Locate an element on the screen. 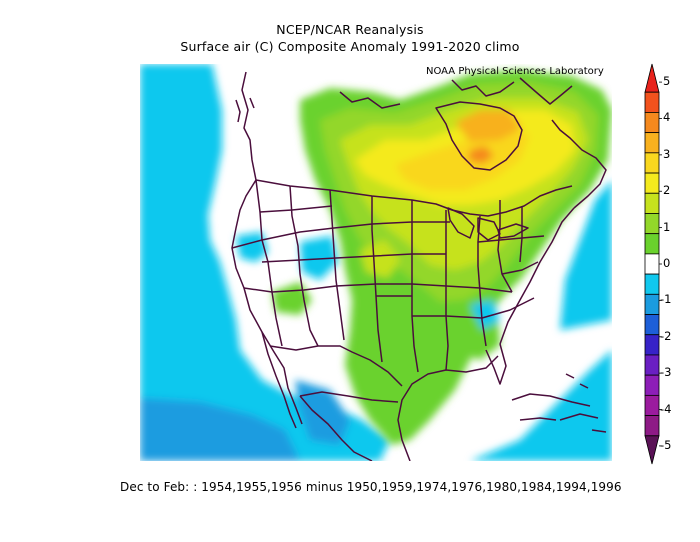 The height and width of the screenshot is (542, 700). colorbar is located at coordinates (653, 264).